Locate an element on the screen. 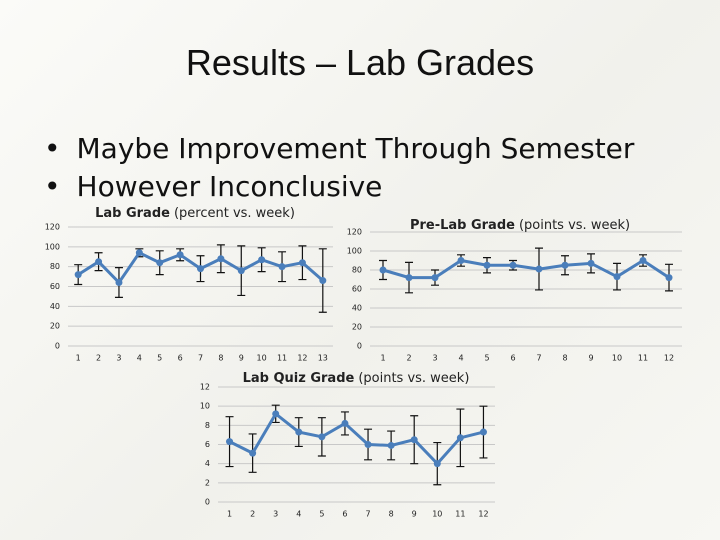 This screenshot has width=720, height=540. y-tick-label: 8 is located at coordinates (207, 425).